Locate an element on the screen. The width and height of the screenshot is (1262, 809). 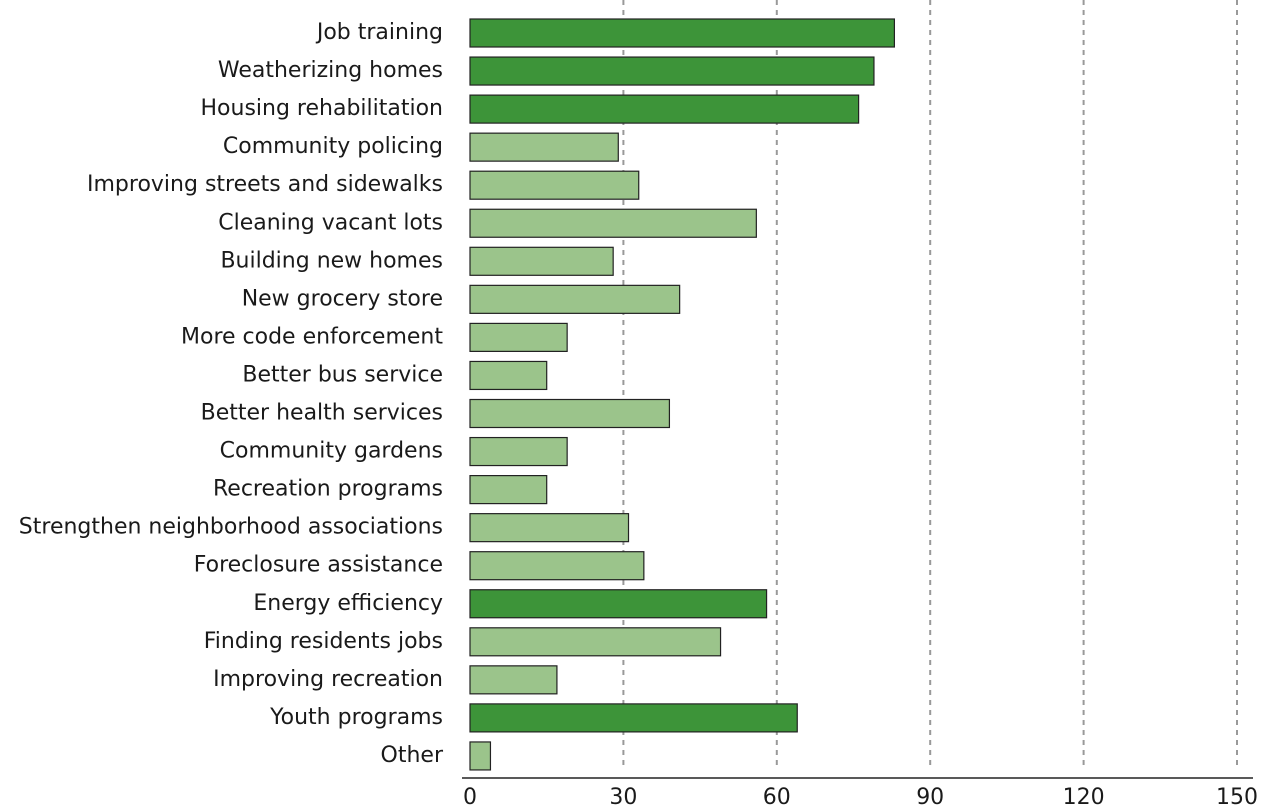
y-tick-label: Community policing is located at coordinates (333, 146).